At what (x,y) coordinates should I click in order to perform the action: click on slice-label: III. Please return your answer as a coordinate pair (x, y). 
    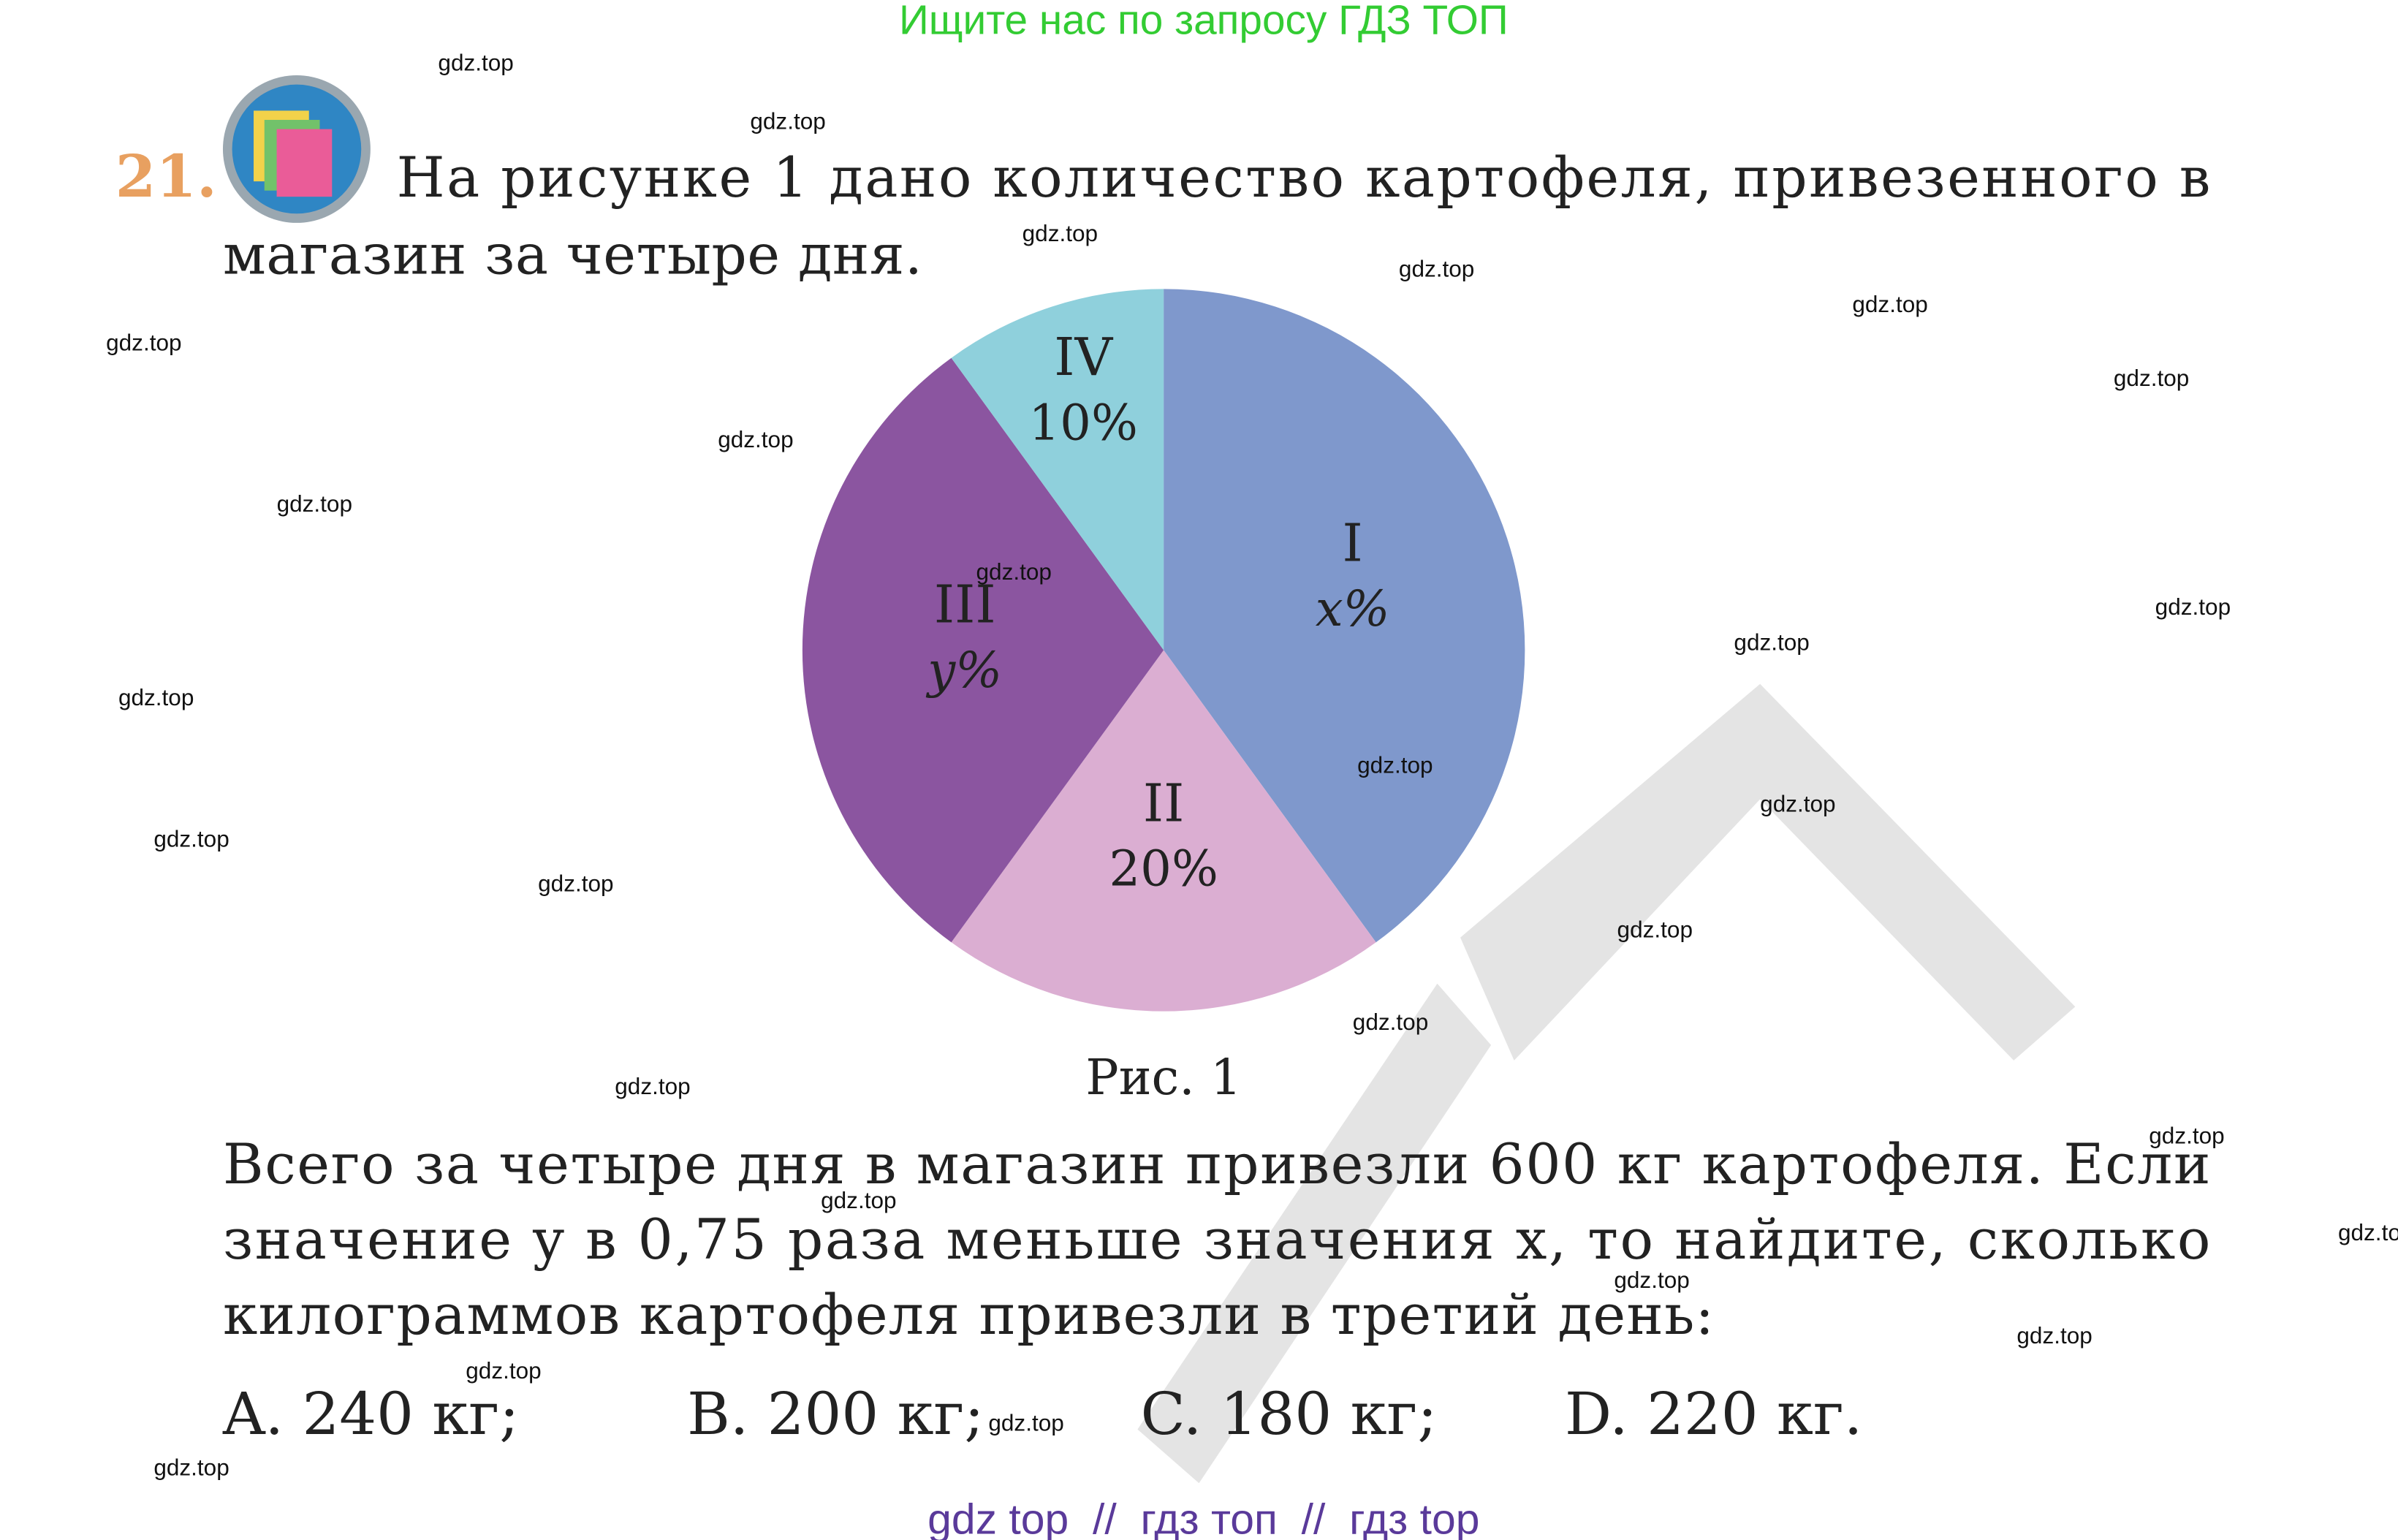
    Looking at the image, I should click on (965, 604).